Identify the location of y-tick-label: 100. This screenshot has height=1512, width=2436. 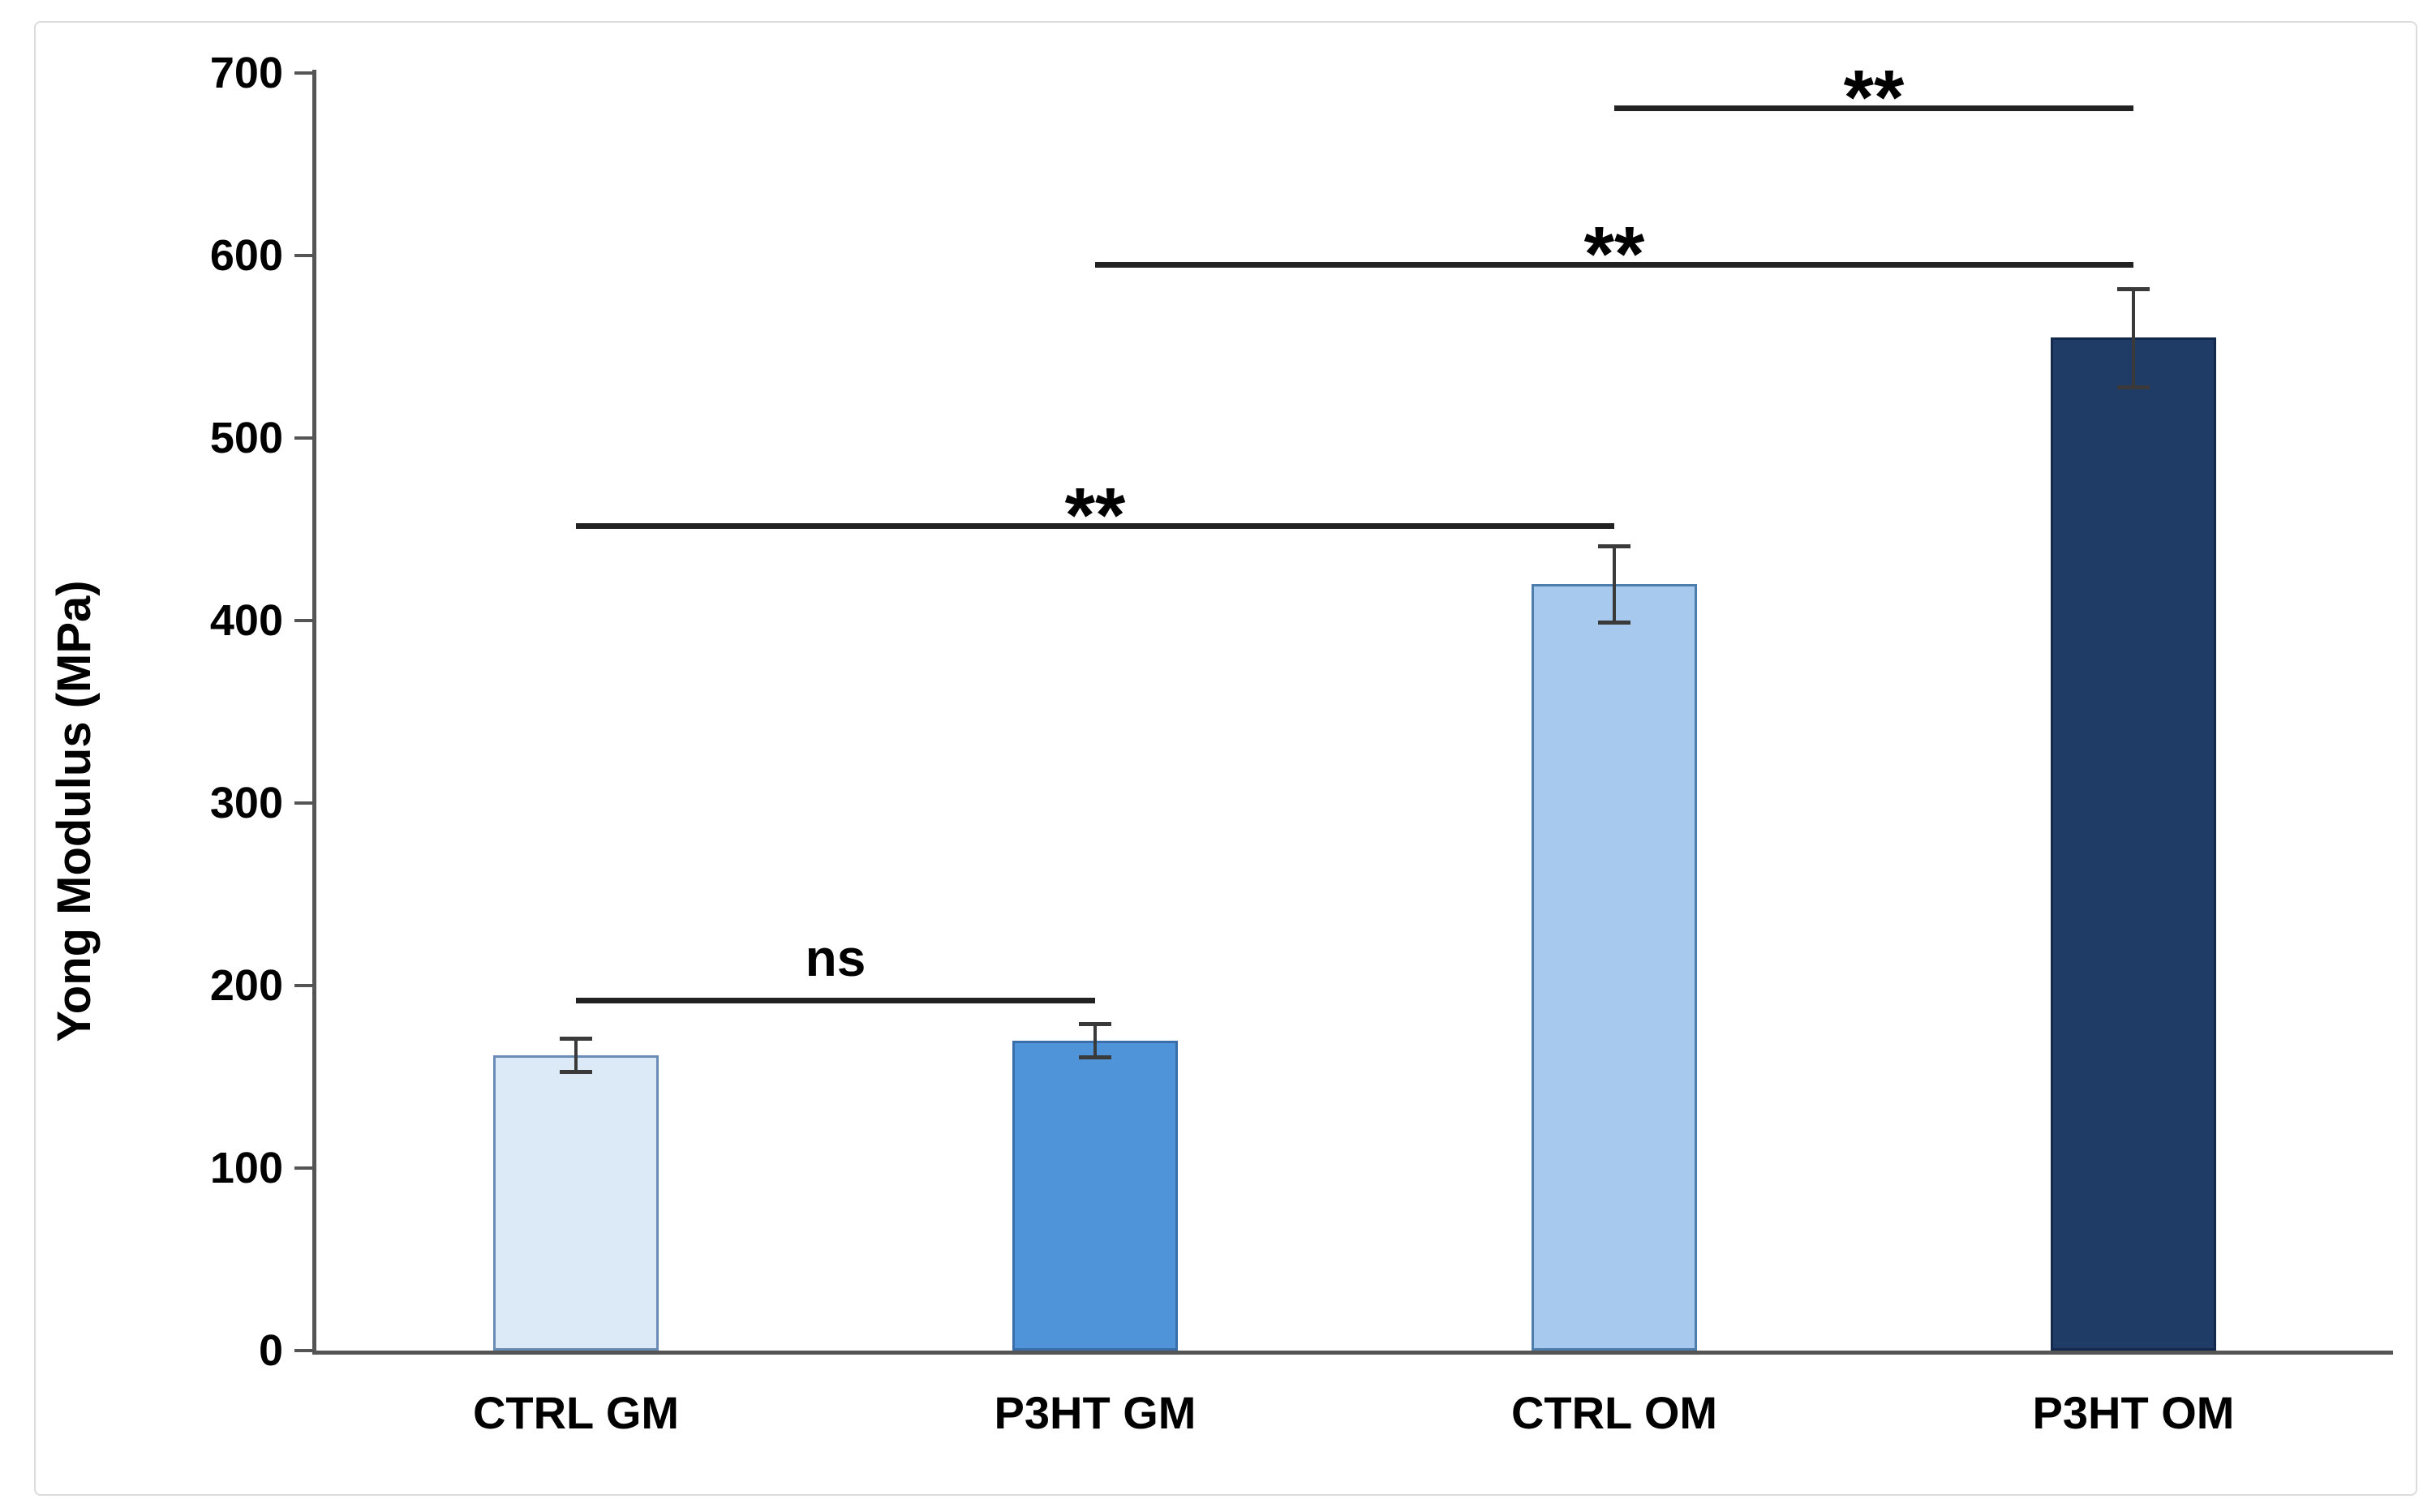
(246, 1168).